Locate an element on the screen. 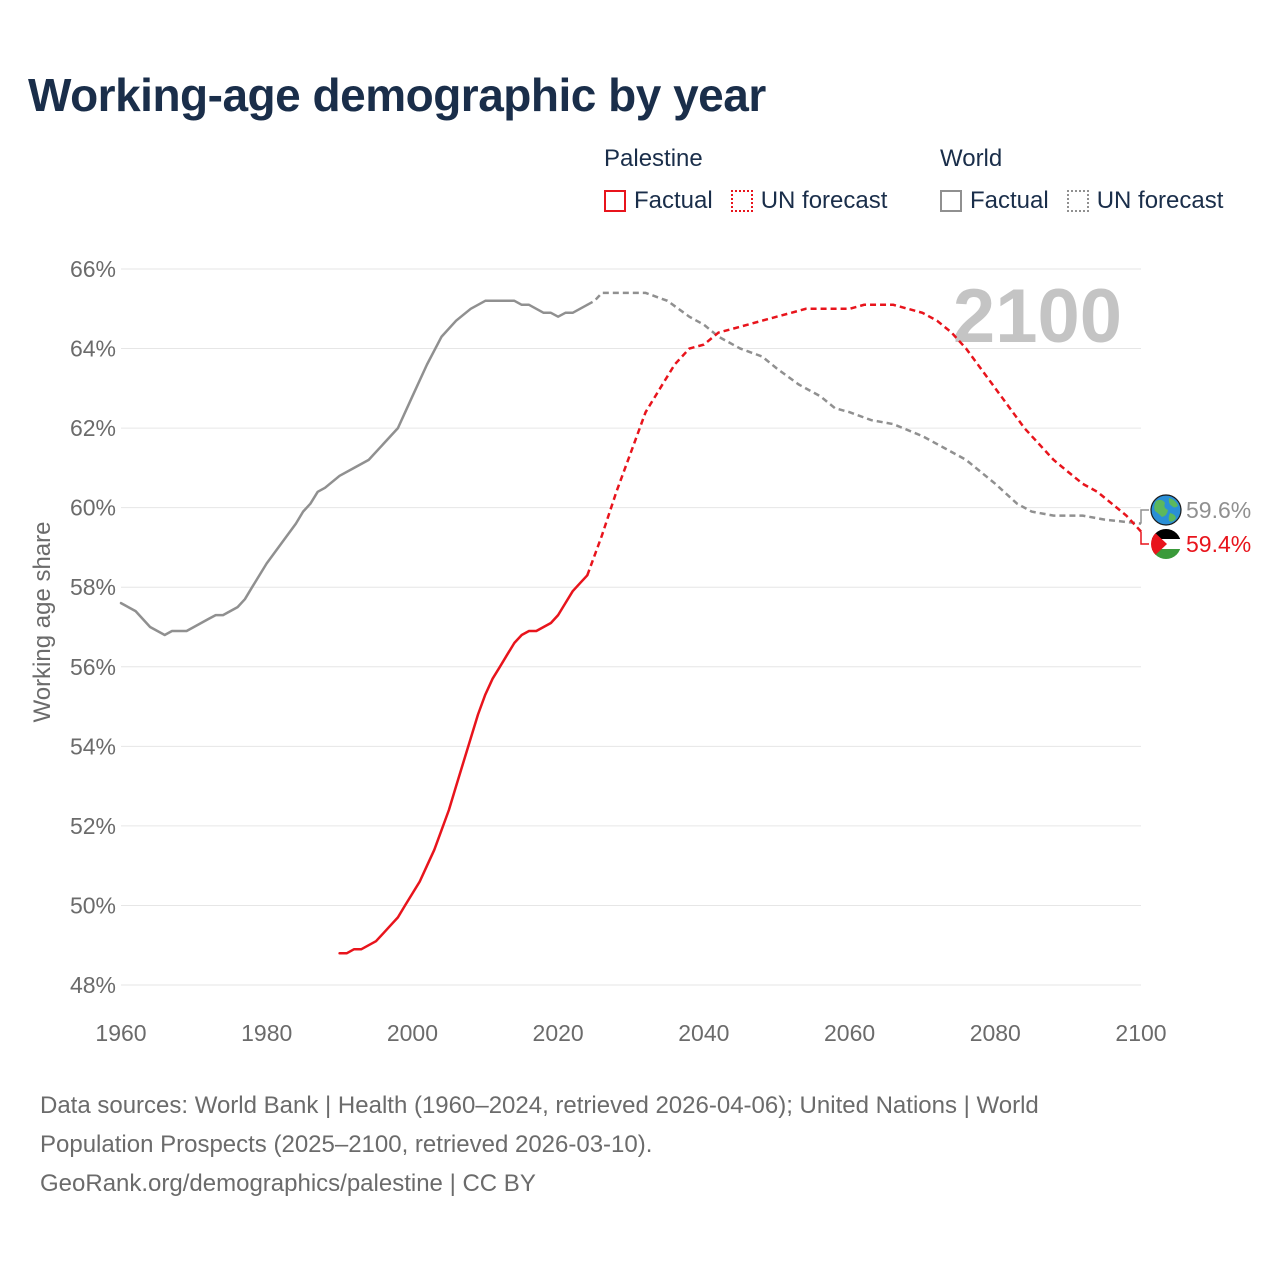  y-tick-label: 60% is located at coordinates (93, 508).